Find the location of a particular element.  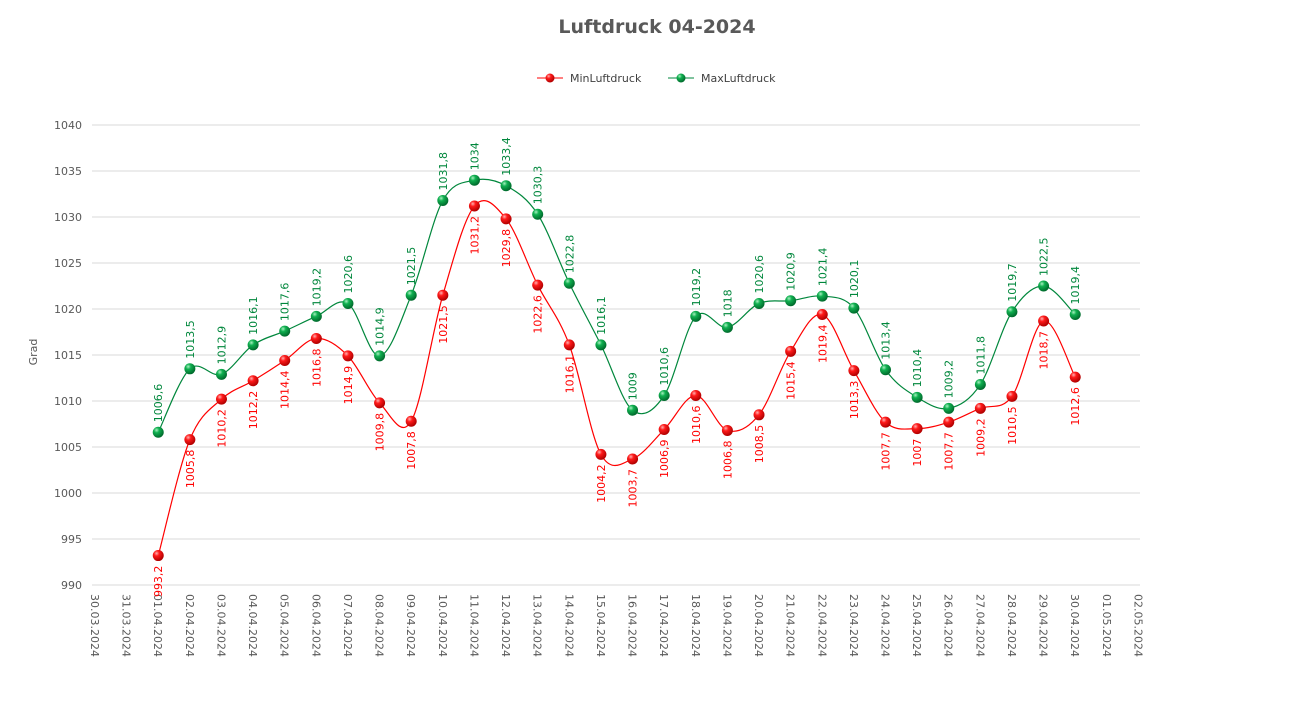

y-tick-label: 1005 is located at coordinates (68, 447).